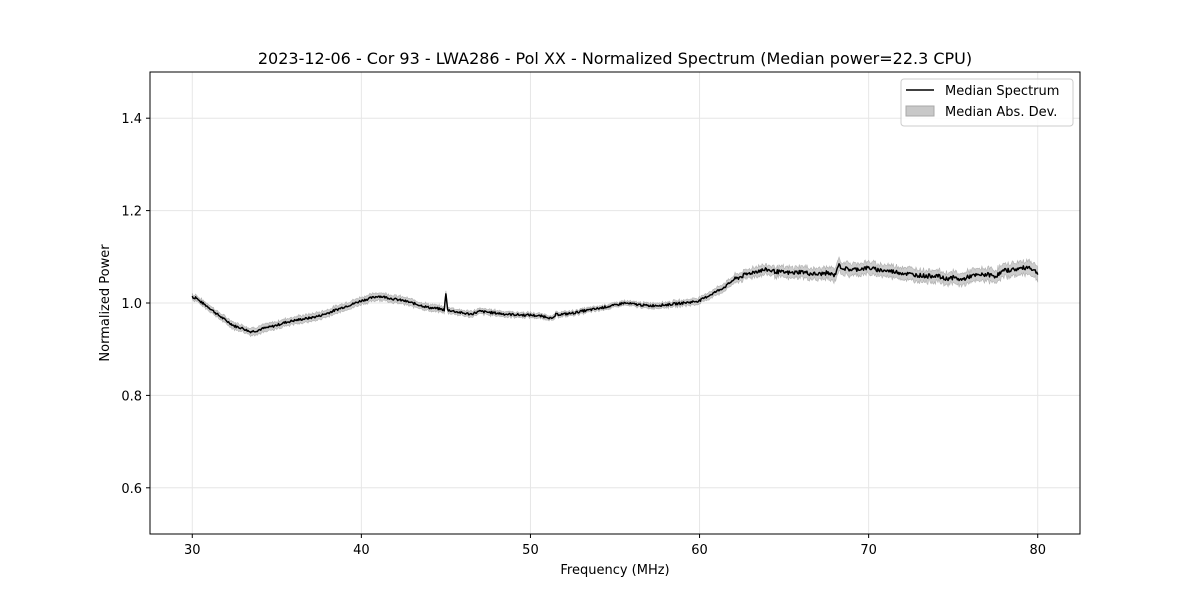 This screenshot has height=600, width=1200. Describe the element at coordinates (131, 396) in the screenshot. I see `y-tick-label: 0.8` at that location.